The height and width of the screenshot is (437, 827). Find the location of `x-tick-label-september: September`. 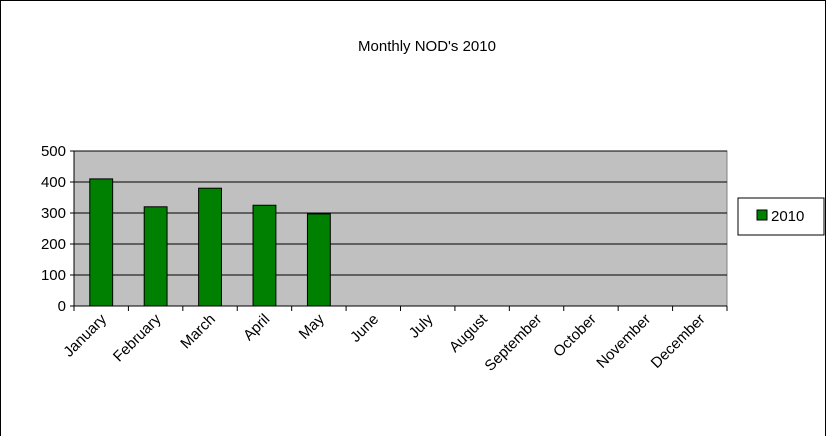

x-tick-label-september: September is located at coordinates (513, 343).